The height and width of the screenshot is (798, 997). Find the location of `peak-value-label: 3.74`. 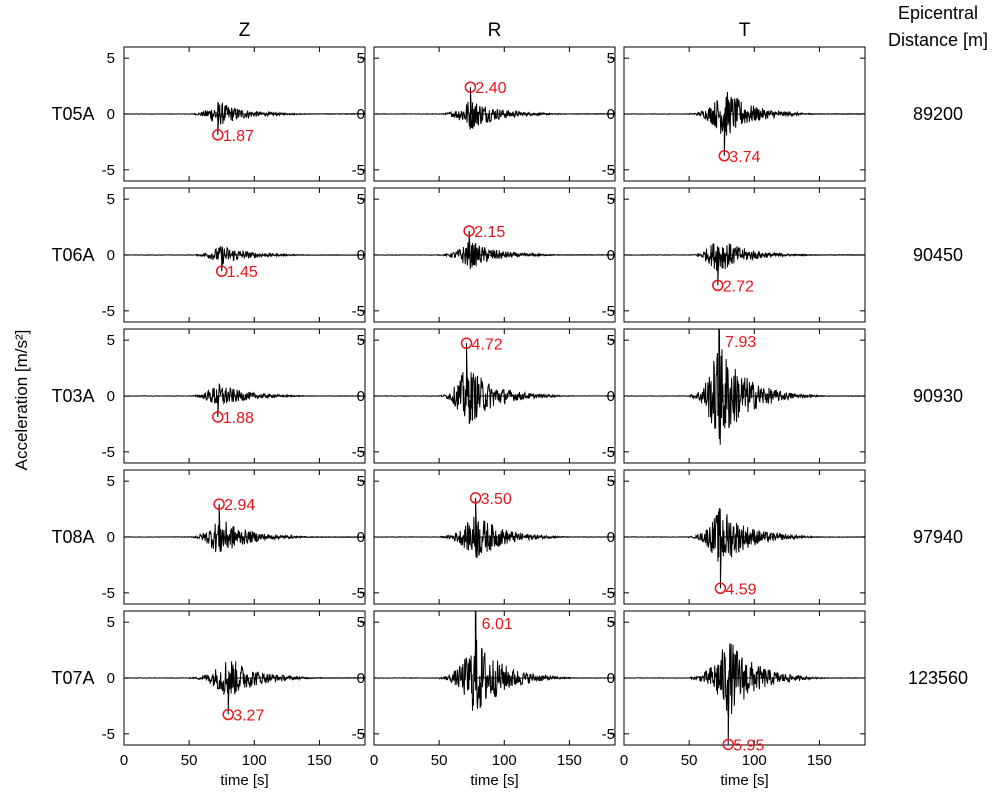

peak-value-label: 3.74 is located at coordinates (744, 157).